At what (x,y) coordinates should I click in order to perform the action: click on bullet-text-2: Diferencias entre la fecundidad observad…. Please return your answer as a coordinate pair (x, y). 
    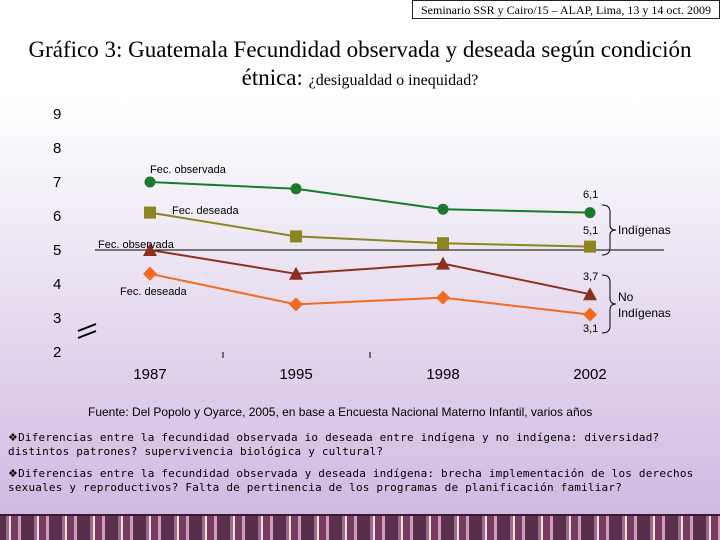
    Looking at the image, I should click on (351, 480).